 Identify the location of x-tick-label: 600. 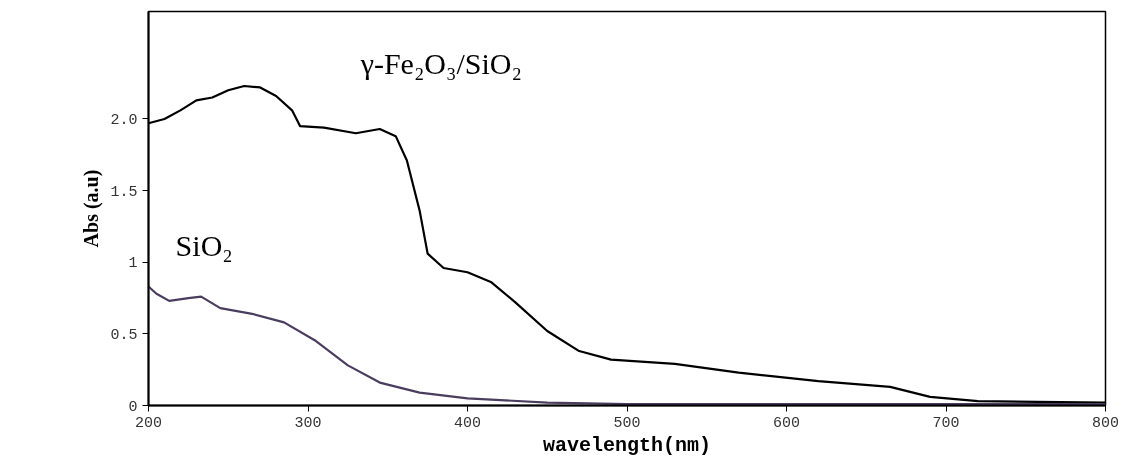
(787, 423).